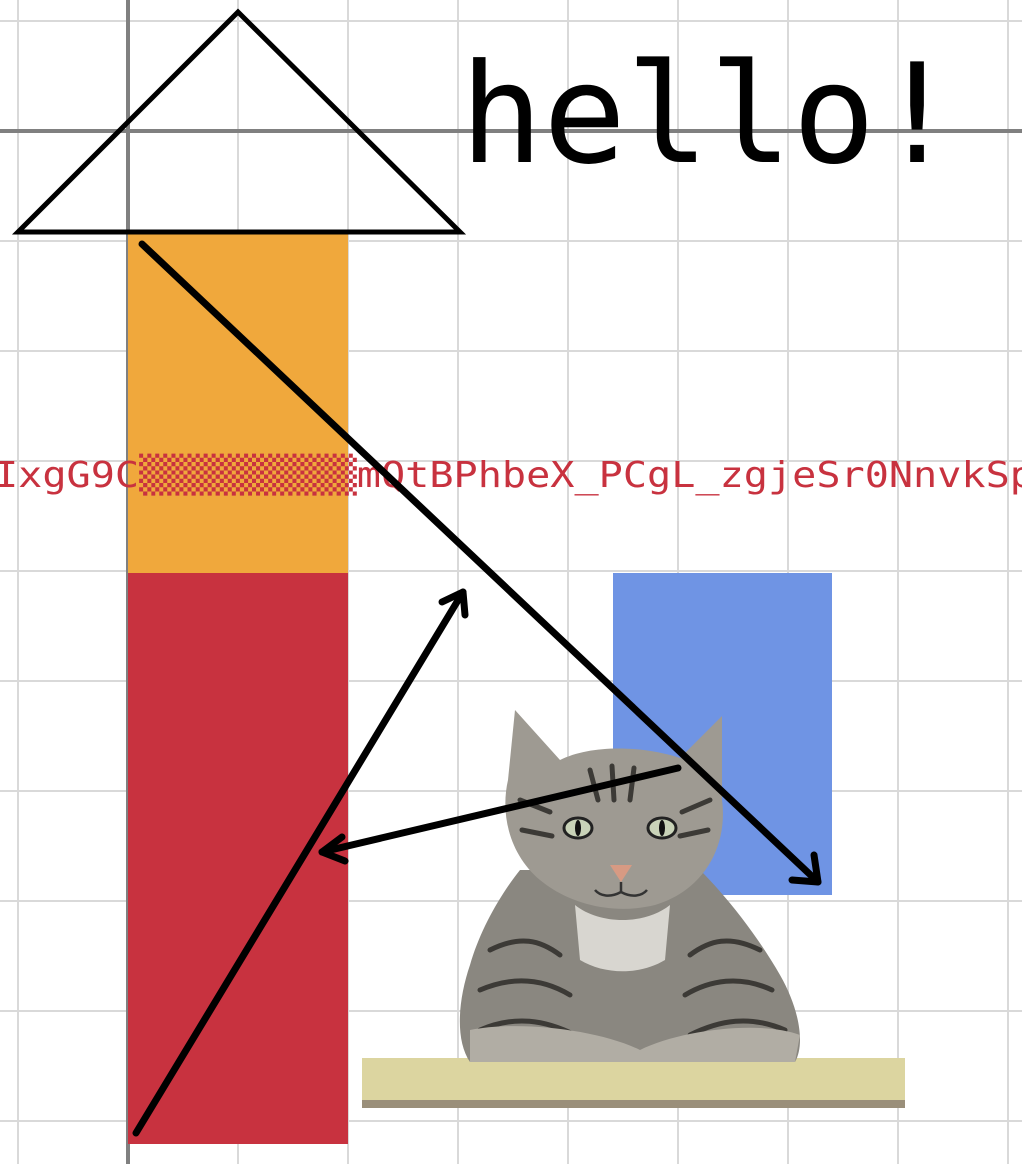 The height and width of the screenshot is (1164, 1022). I want to click on cat-head, so click(614, 809).